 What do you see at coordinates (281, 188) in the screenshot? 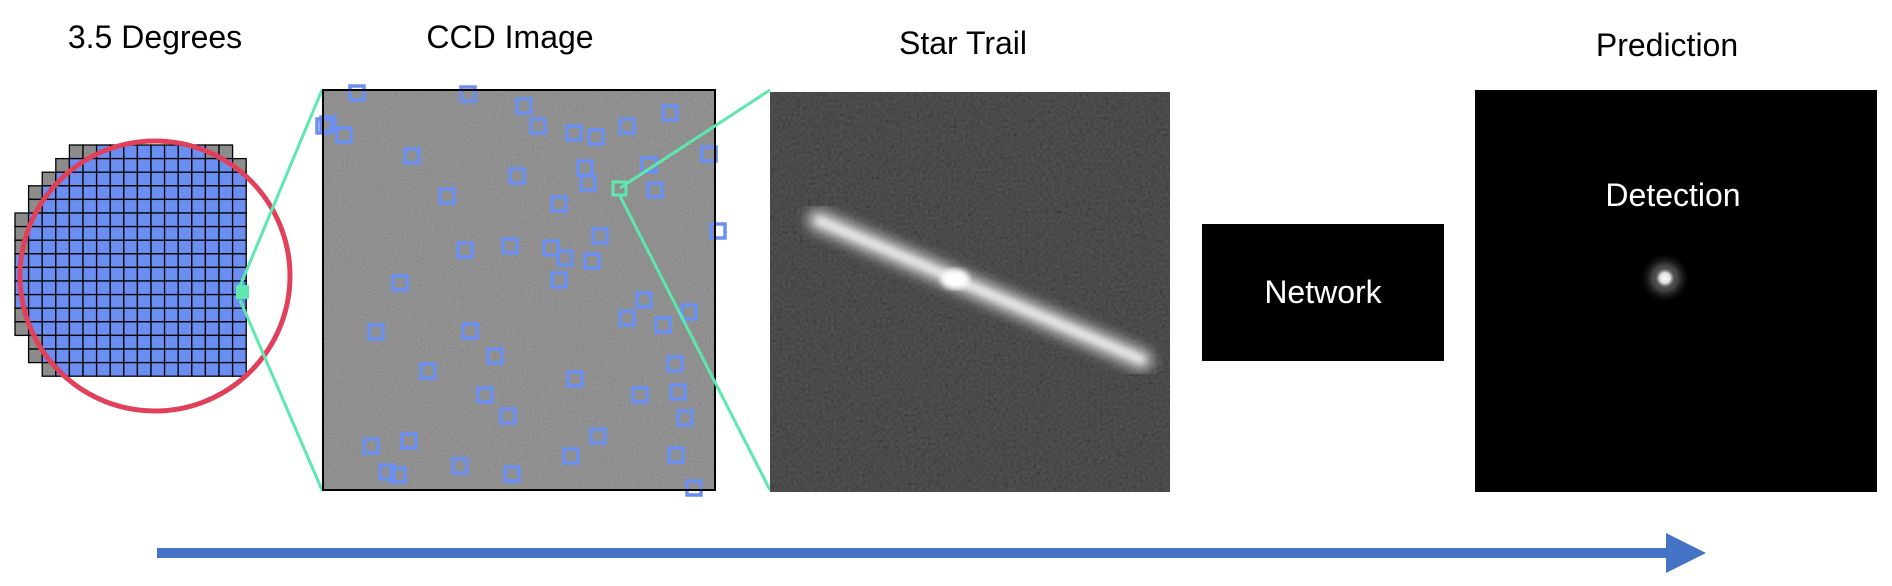
I see `zoom-line-top` at bounding box center [281, 188].